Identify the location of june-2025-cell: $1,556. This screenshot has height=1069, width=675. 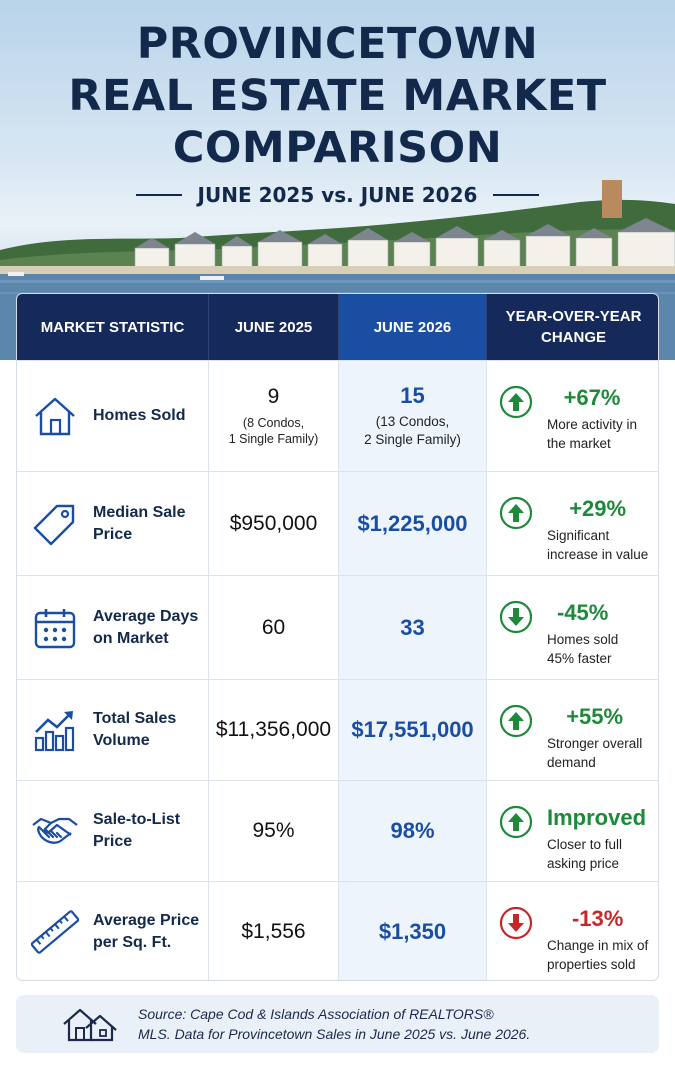
(274, 931).